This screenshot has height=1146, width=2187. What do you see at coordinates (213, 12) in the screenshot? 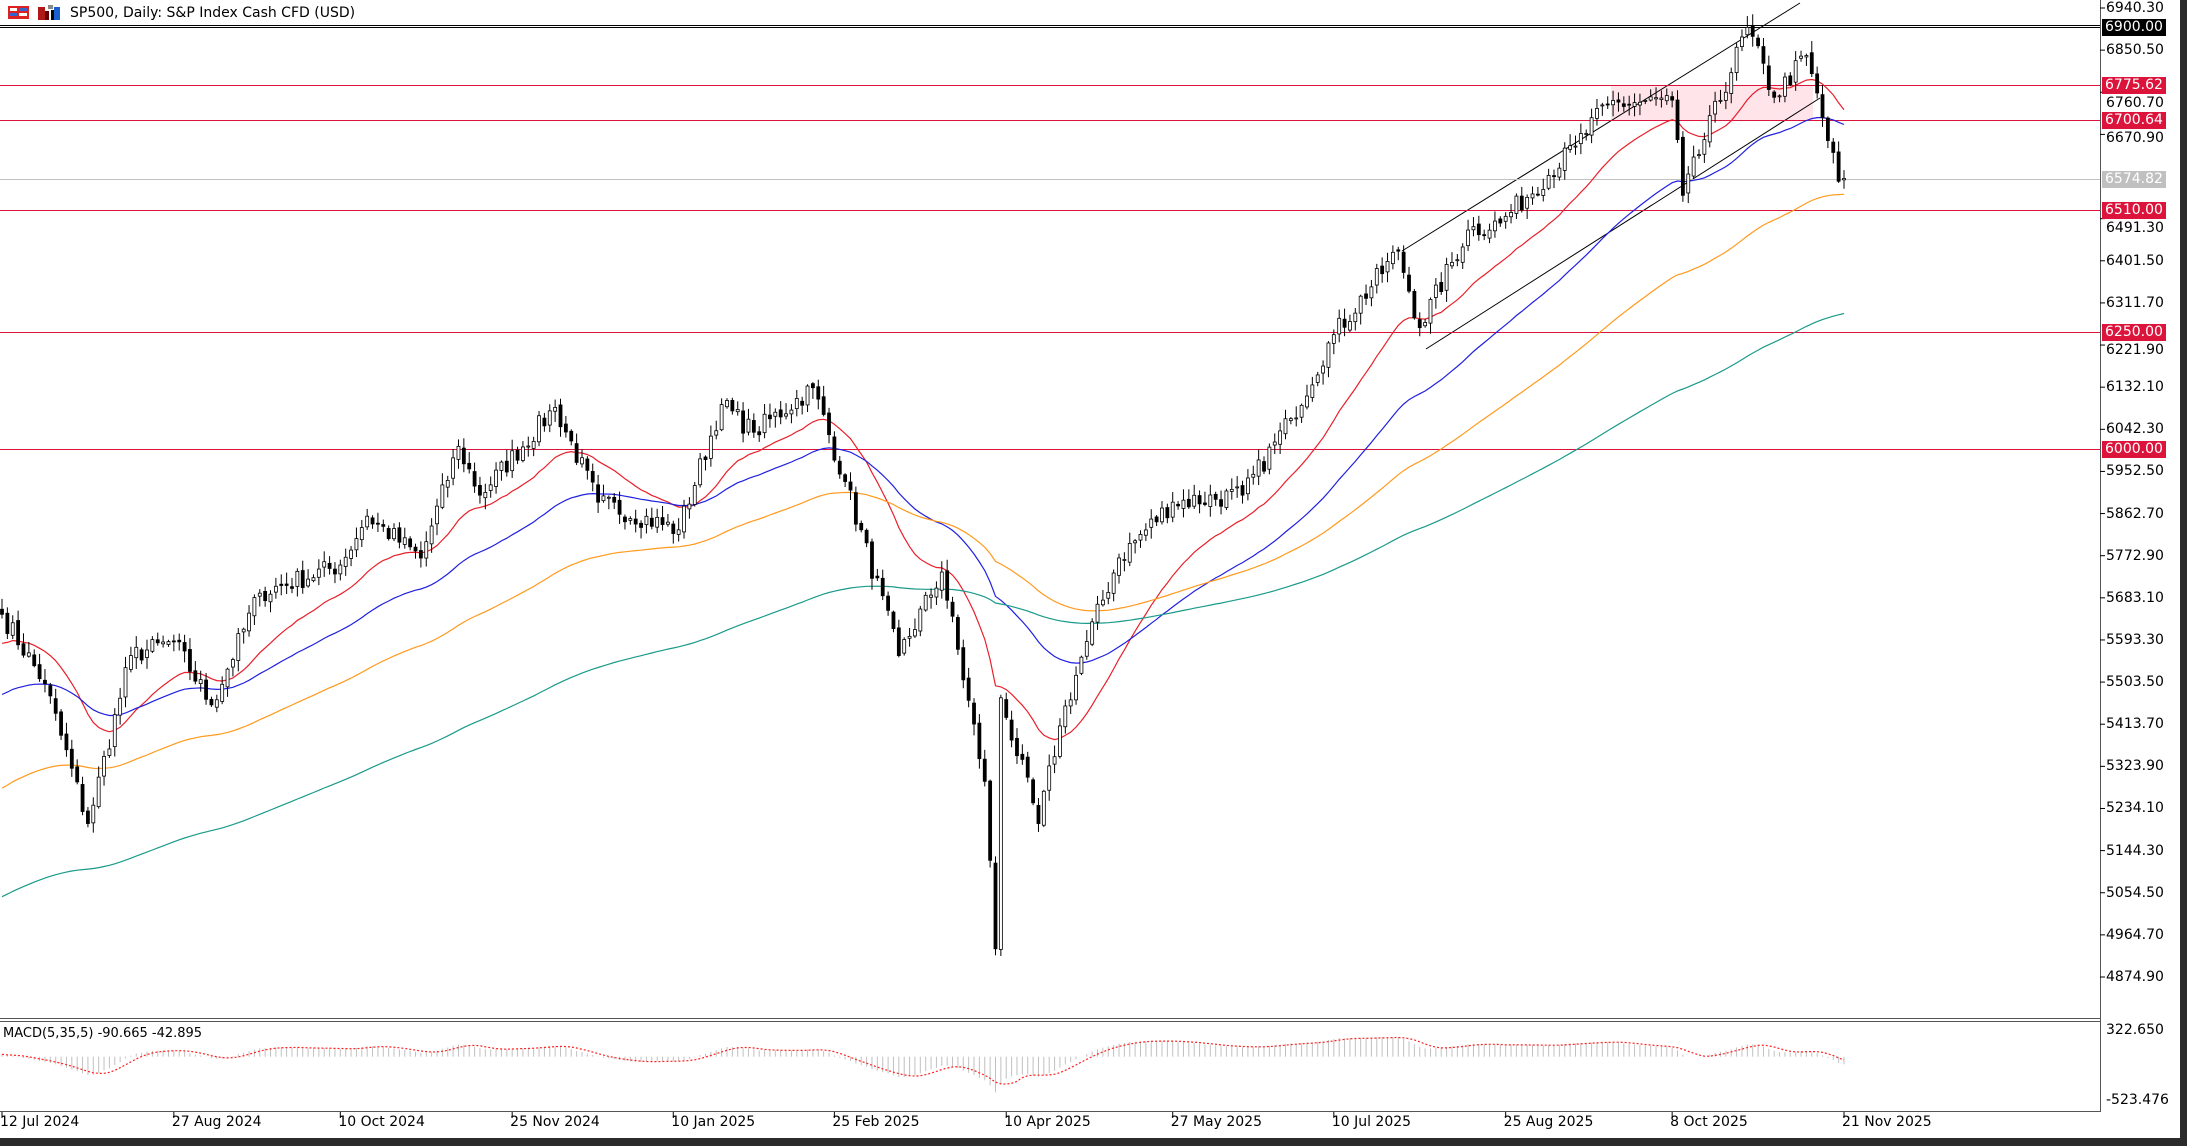
I see `chart-title: SP500, Daily: S&P Index Cash CFD (USD)` at bounding box center [213, 12].